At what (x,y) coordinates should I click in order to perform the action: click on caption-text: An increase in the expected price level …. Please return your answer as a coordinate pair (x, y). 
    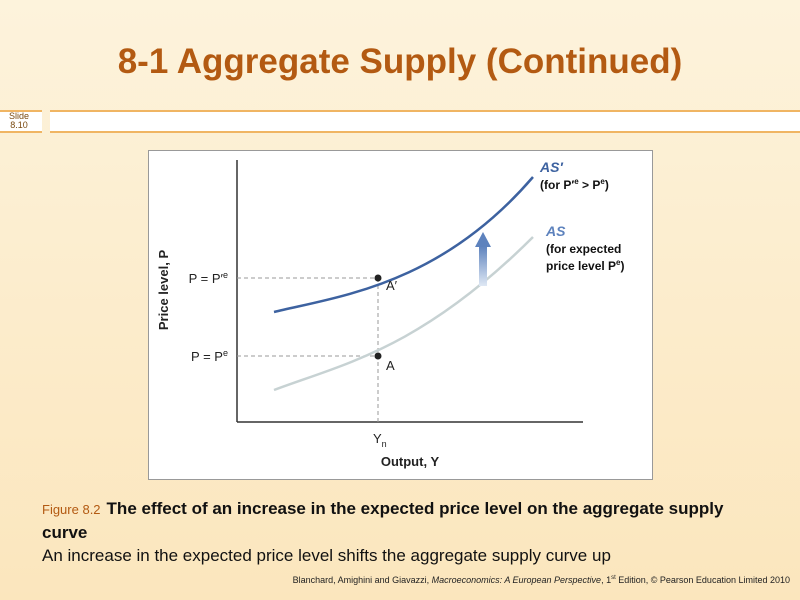
    Looking at the image, I should click on (326, 555).